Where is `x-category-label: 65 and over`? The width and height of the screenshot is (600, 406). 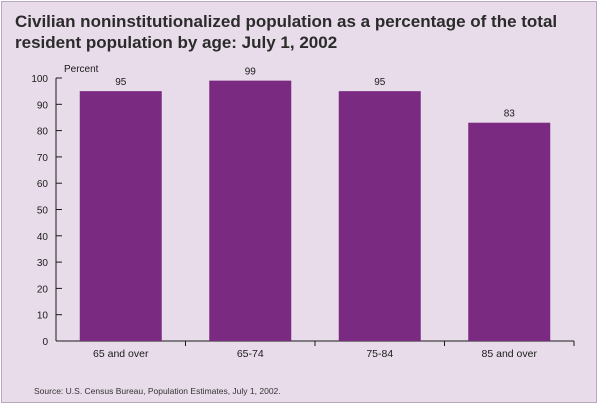
x-category-label: 65 and over is located at coordinates (121, 354).